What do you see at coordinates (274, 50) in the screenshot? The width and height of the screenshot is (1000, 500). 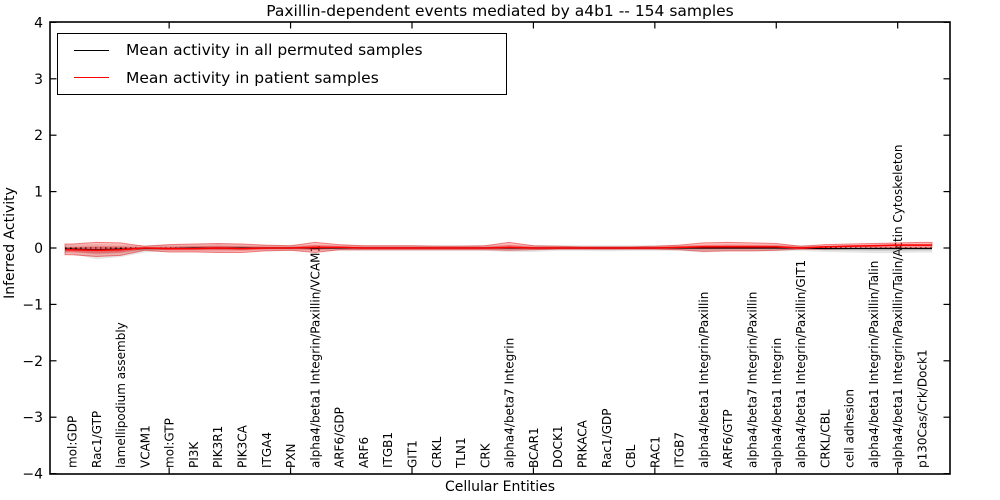 I see `legend-label-permuted: Mean activity in all permuted samples` at bounding box center [274, 50].